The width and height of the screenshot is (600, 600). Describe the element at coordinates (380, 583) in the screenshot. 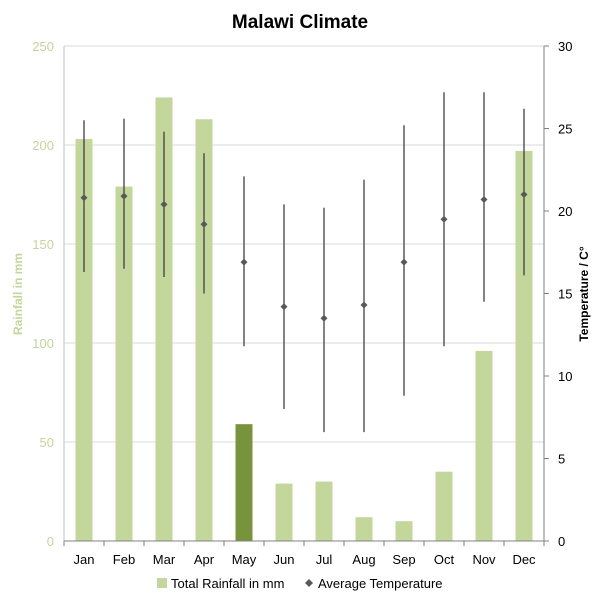

I see `legend-temperature-label: Average Temperature` at that location.